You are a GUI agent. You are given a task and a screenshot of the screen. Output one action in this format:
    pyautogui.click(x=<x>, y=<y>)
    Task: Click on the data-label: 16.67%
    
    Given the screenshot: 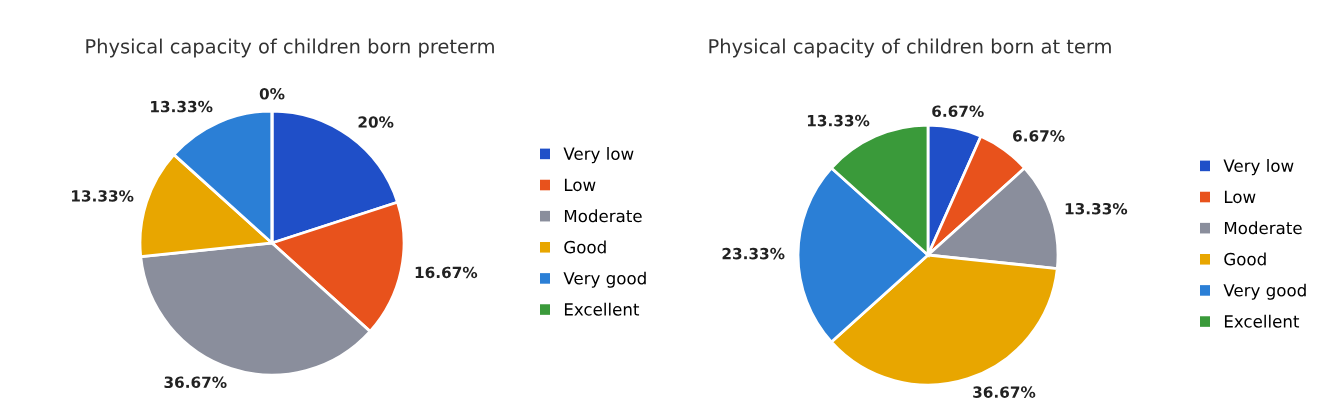 What is the action you would take?
    pyautogui.click(x=446, y=272)
    